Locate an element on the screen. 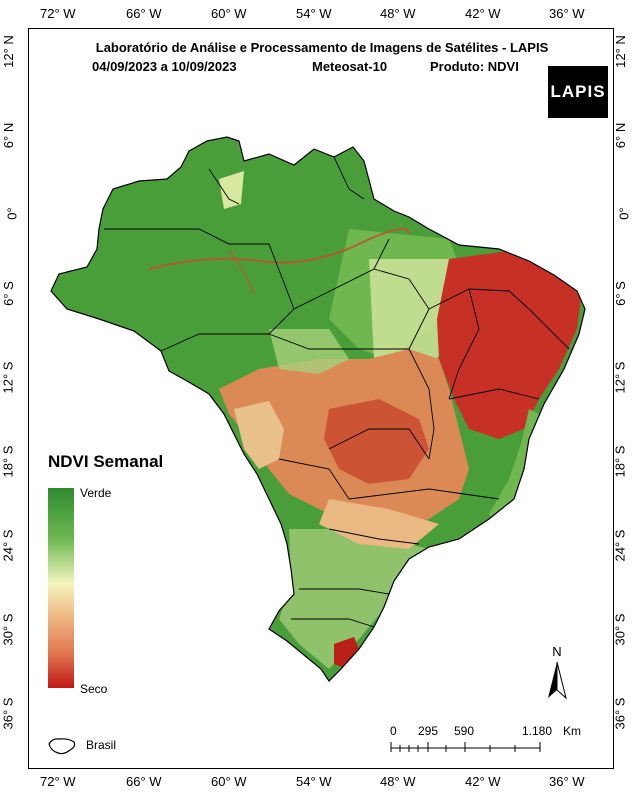 This screenshot has height=794, width=644. lon-label-top: 54° W is located at coordinates (314, 13).